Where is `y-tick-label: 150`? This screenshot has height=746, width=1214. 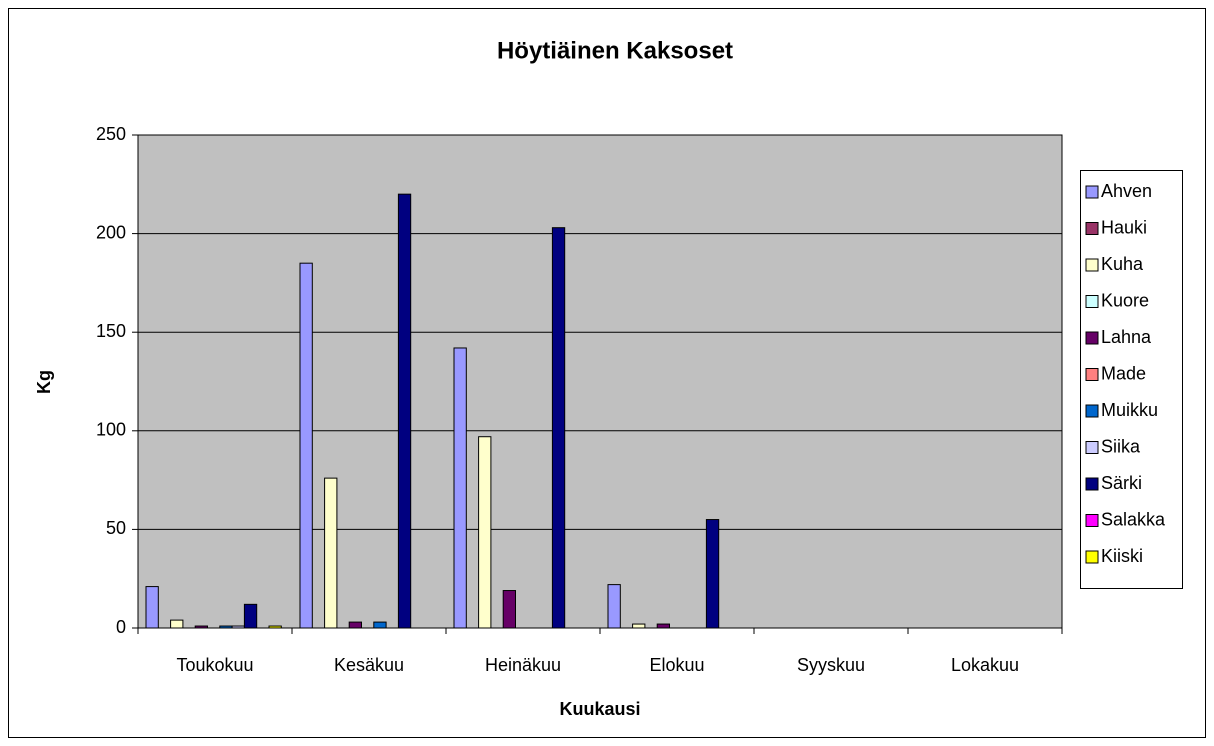 y-tick-label: 150 is located at coordinates (111, 331).